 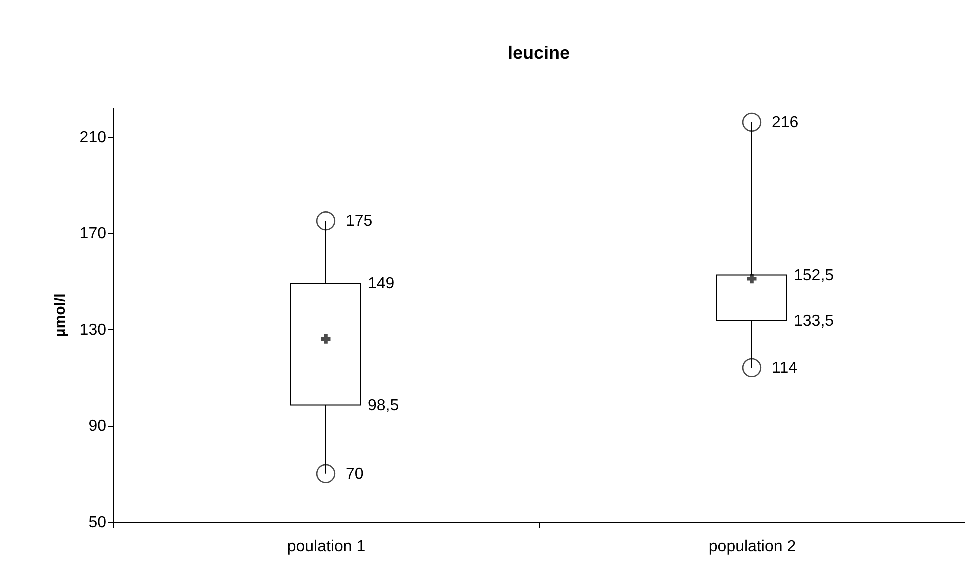 What do you see at coordinates (97, 427) in the screenshot?
I see `y-tick-label: 90` at bounding box center [97, 427].